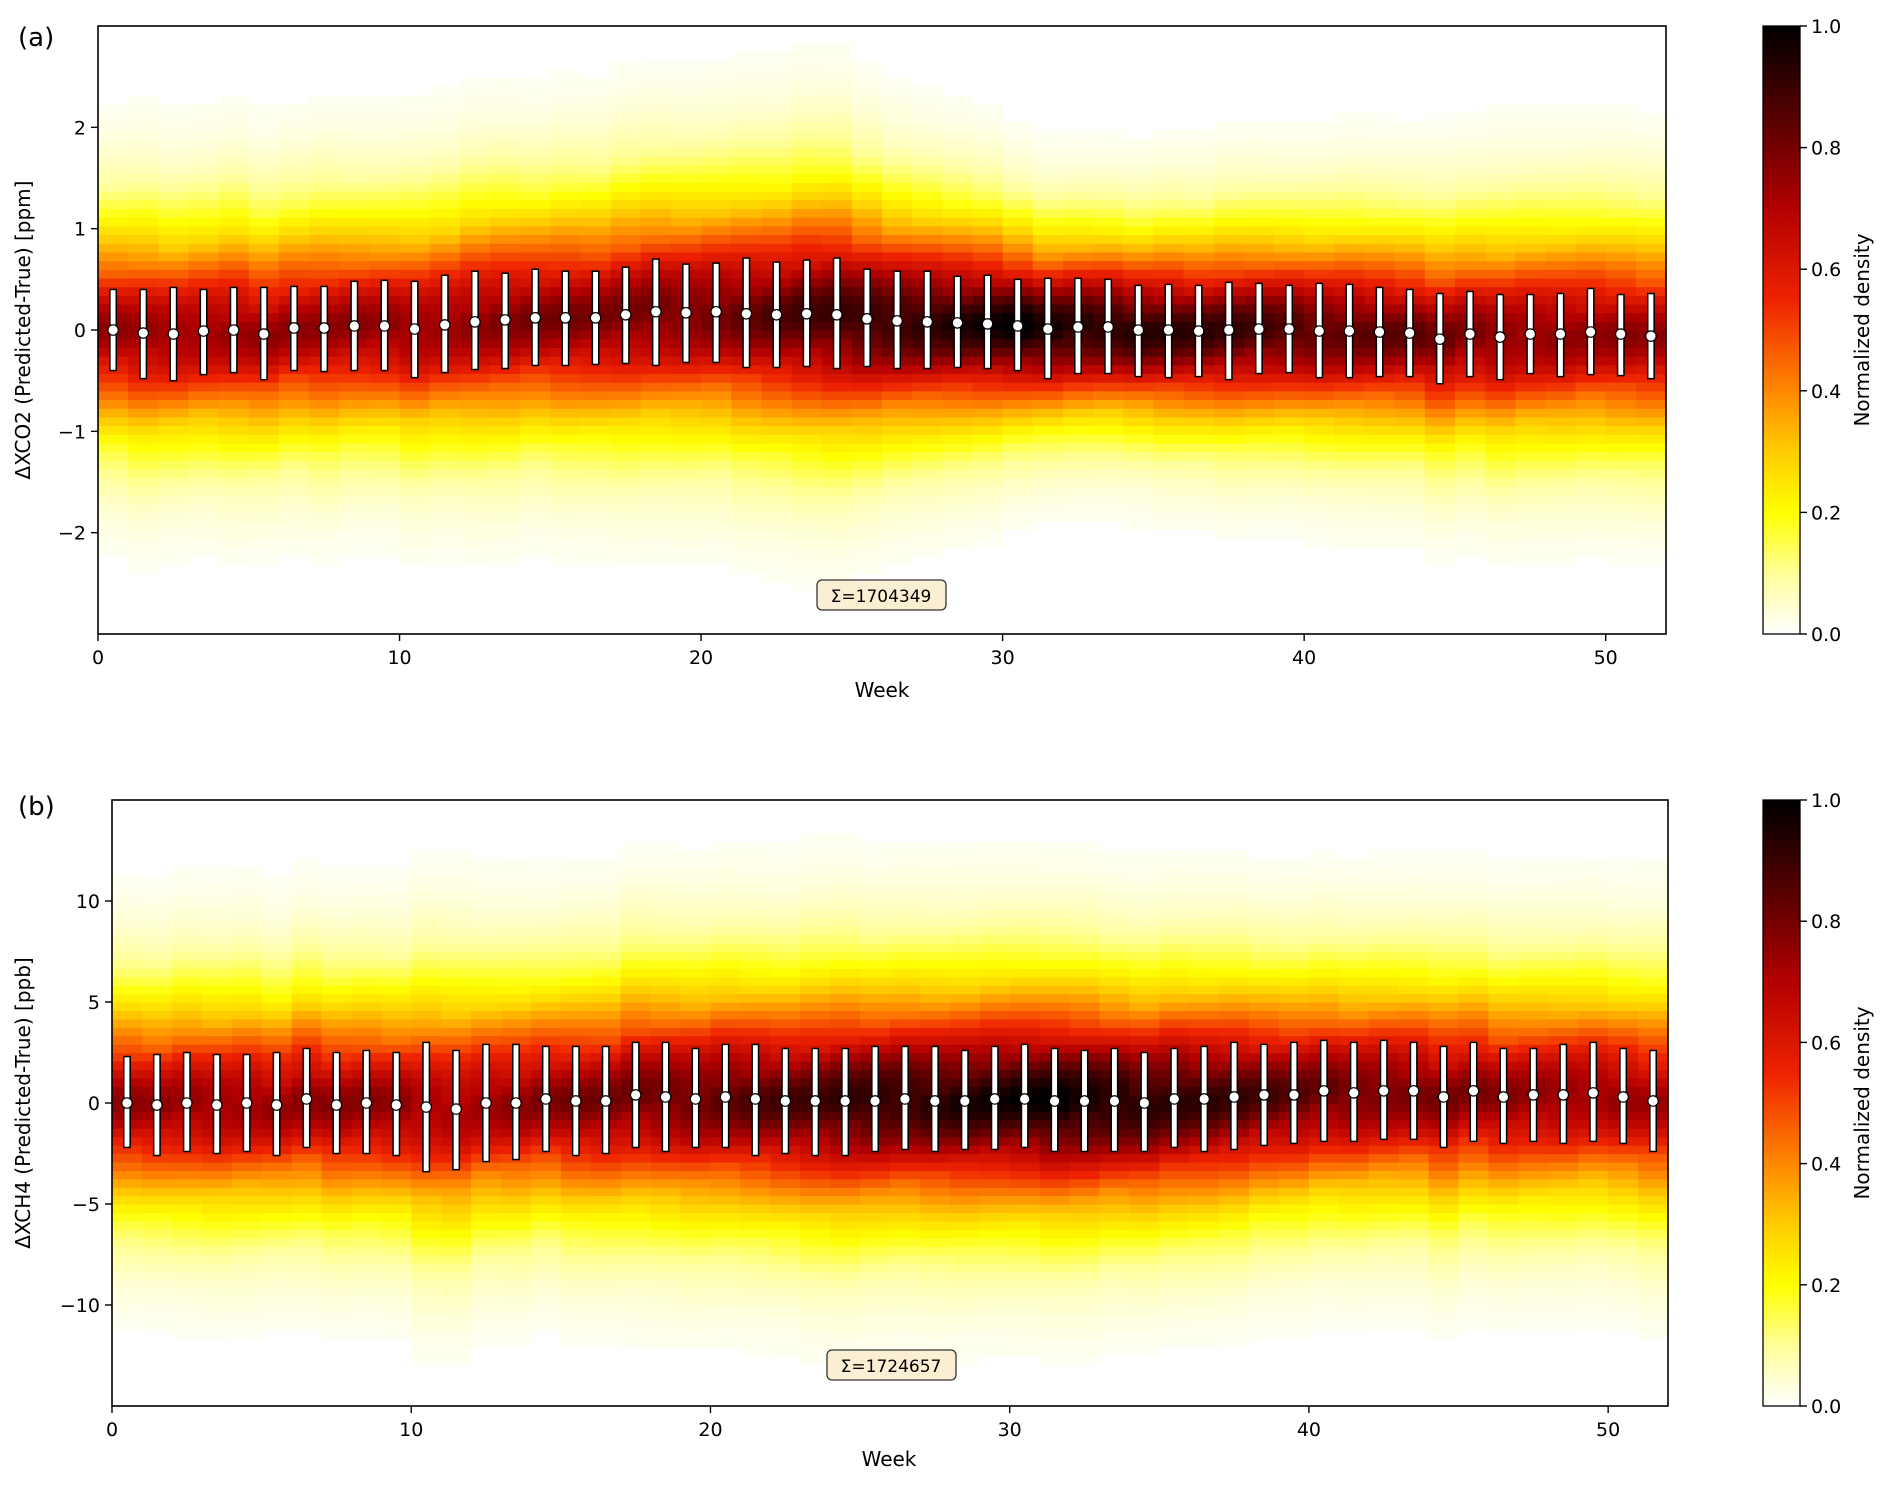  I want to click on median-point, so click(716, 311).